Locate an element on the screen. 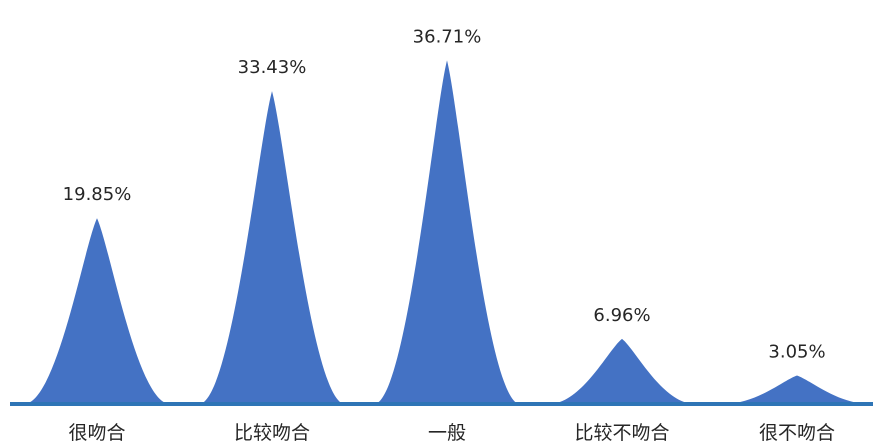 The height and width of the screenshot is (445, 873). value-label-1: 19.85% is located at coordinates (97, 194).